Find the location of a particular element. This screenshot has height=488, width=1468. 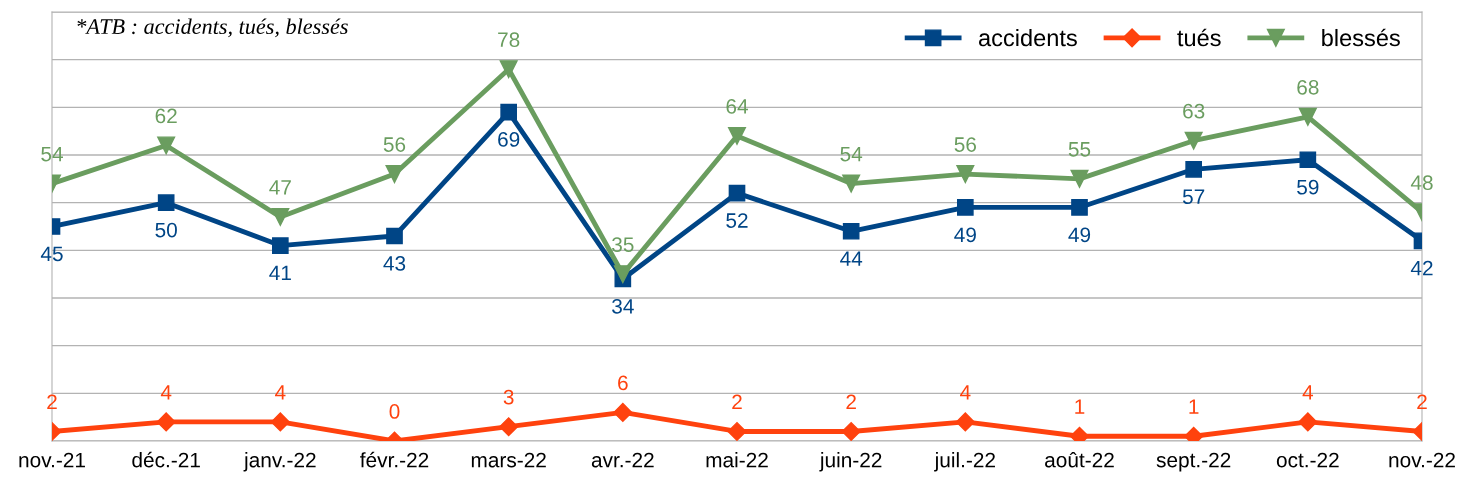

x-tick-label: avr.-22 is located at coordinates (622, 460).